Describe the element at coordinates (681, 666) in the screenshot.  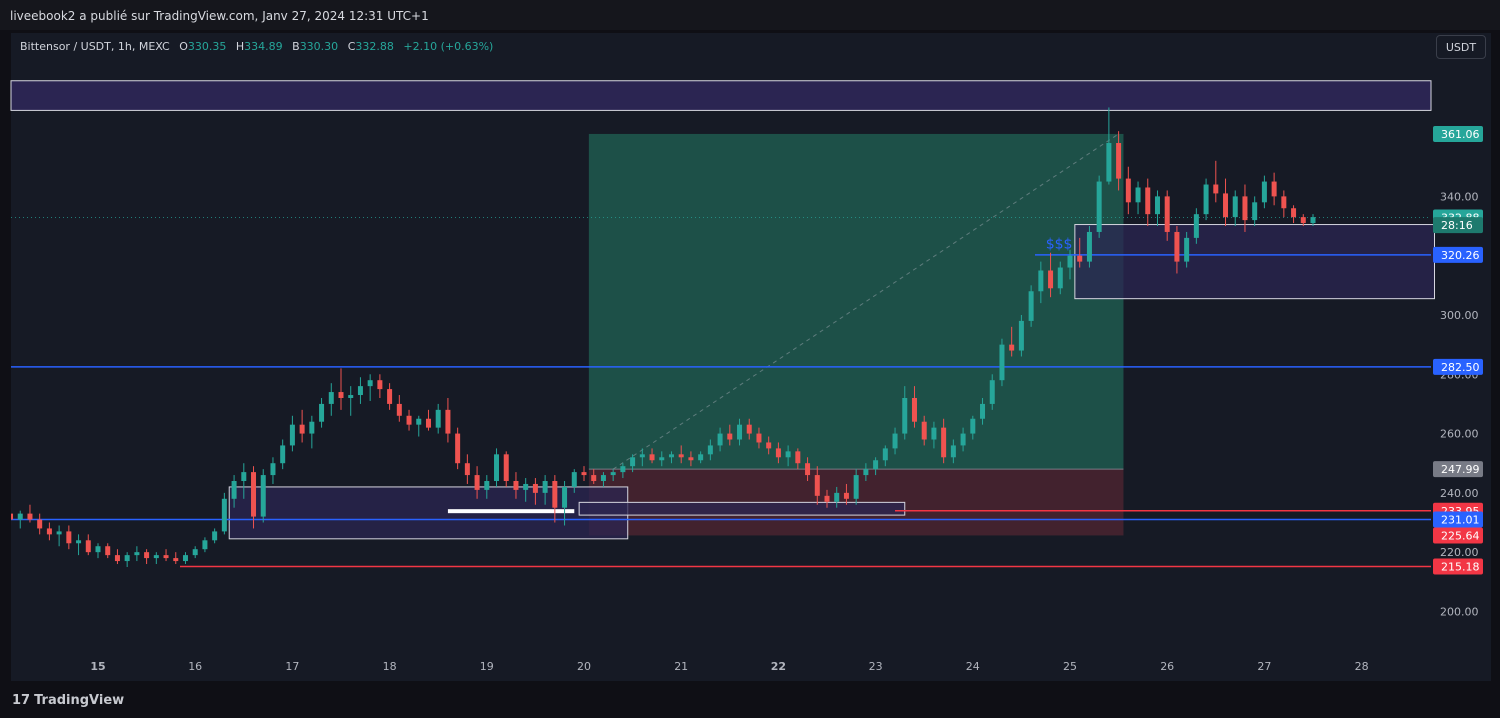
I see `x-tick-label: 21` at that location.